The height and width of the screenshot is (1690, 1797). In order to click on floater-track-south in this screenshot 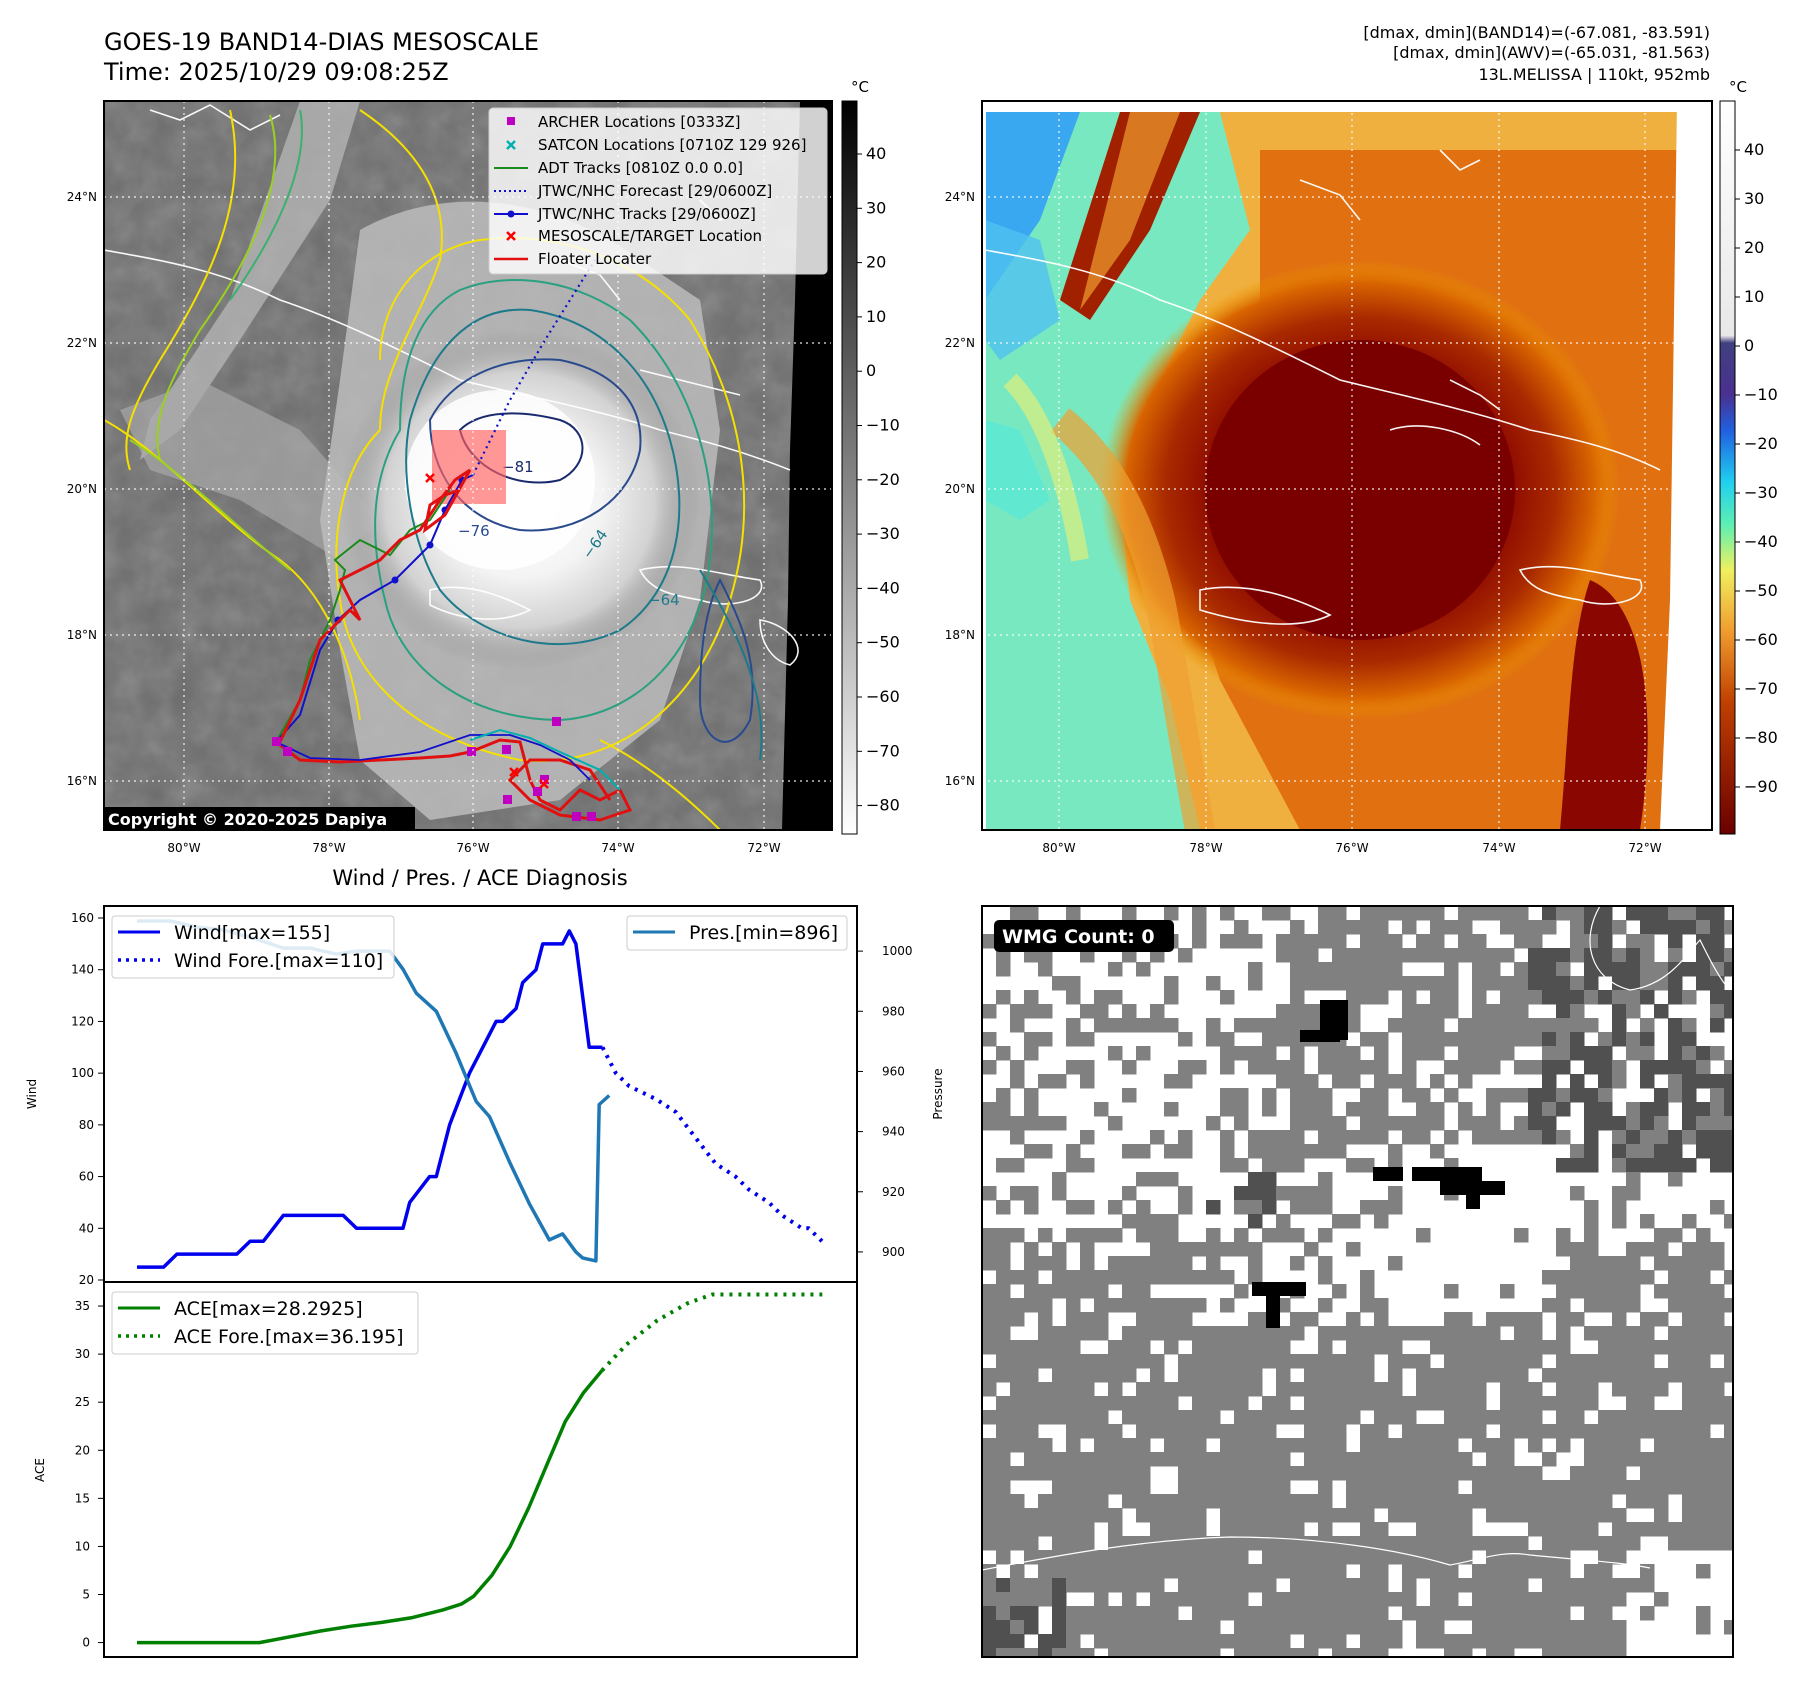, I will do `click(454, 780)`.